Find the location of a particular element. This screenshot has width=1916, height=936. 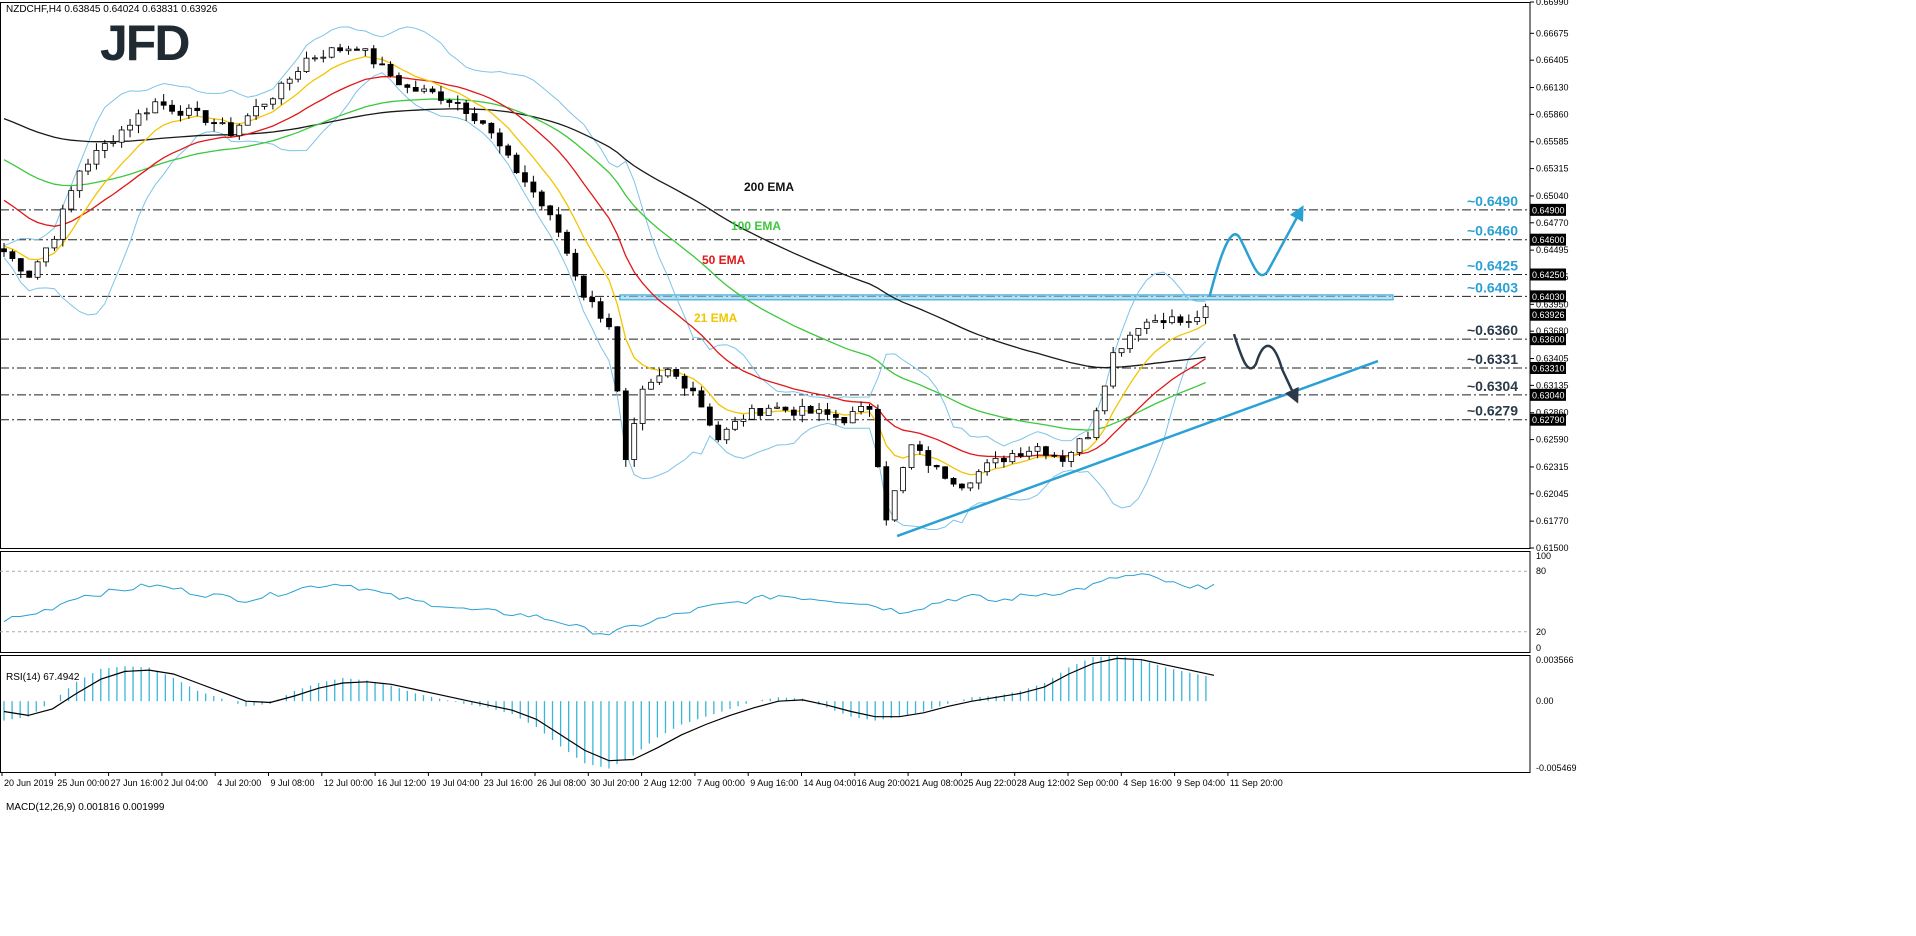

panel-frame is located at coordinates (765, 602).